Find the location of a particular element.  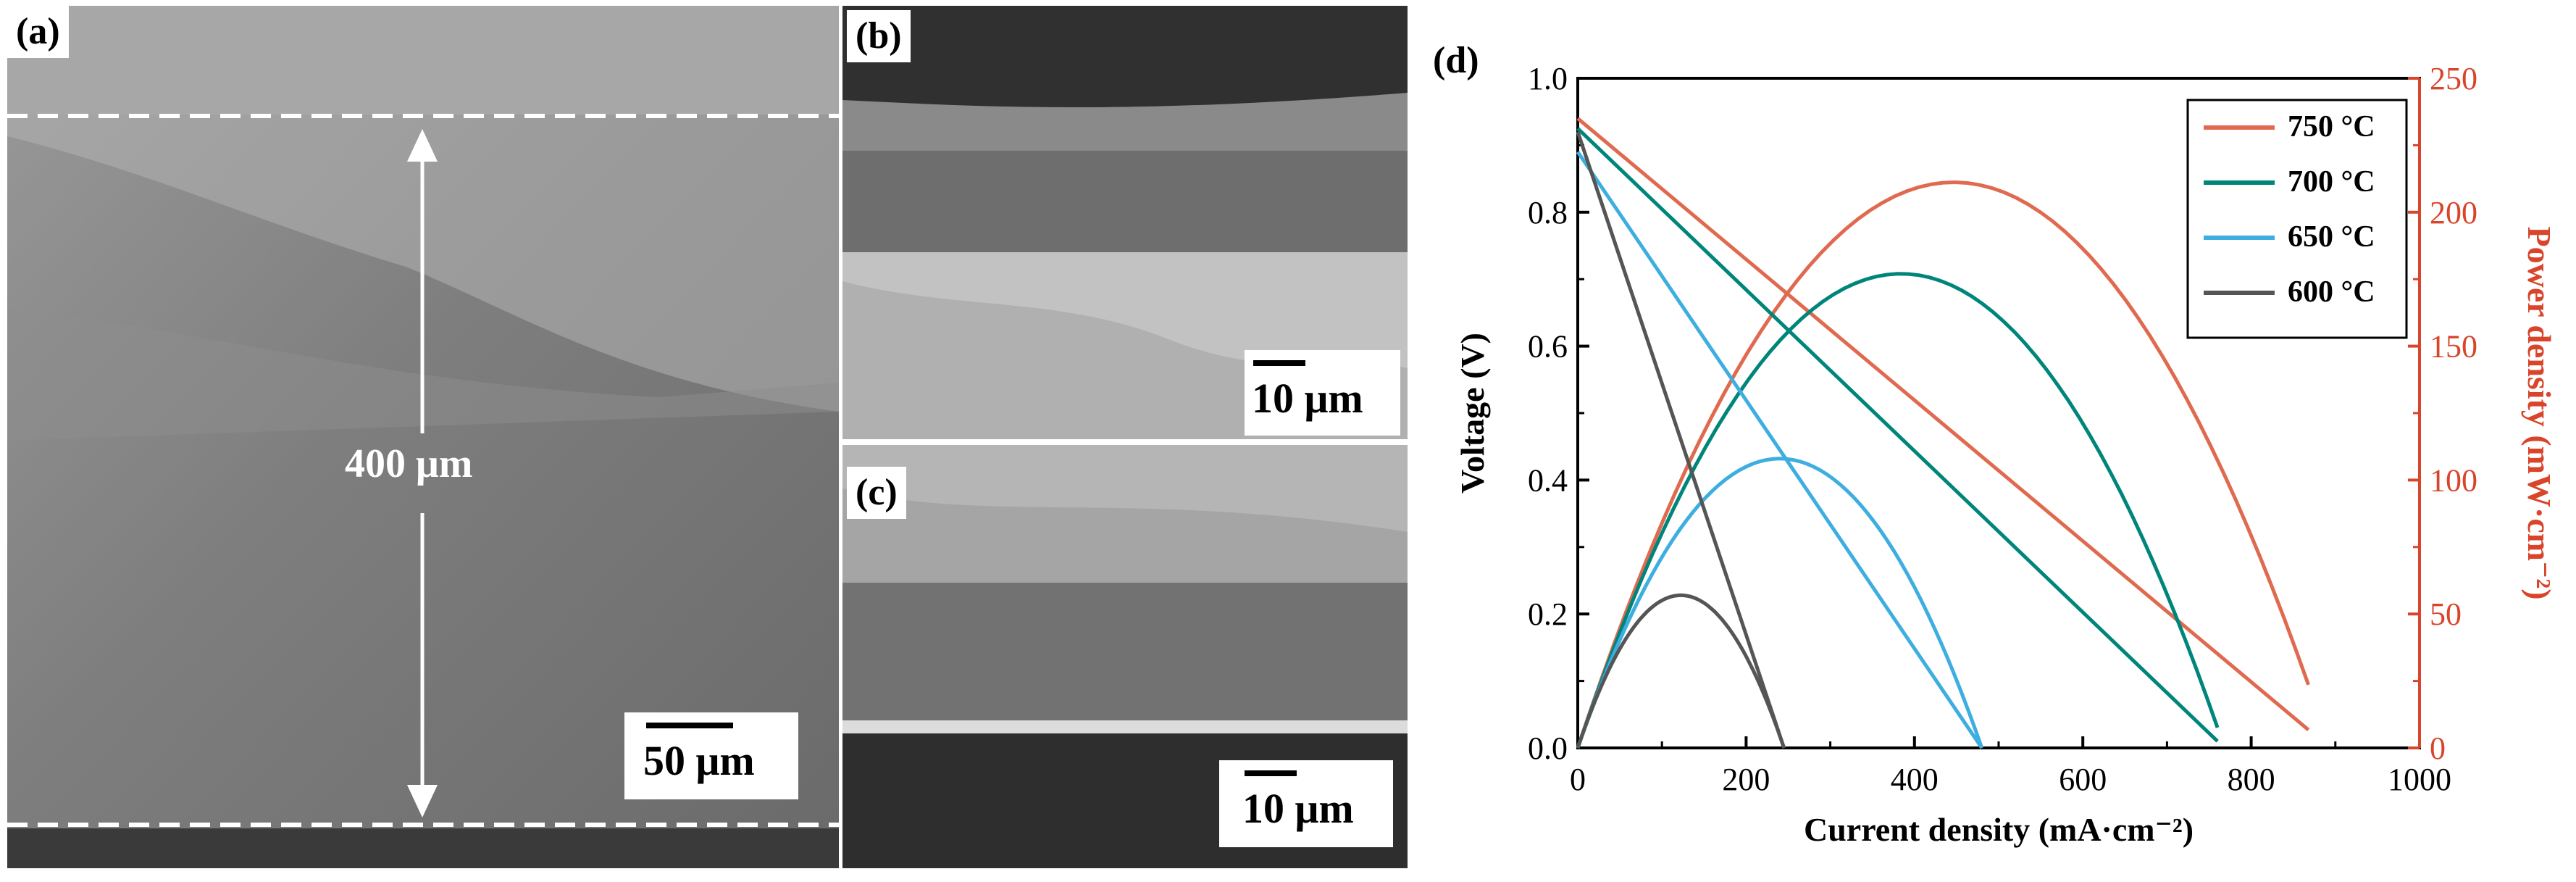

sem-panel-c: (c) 10 μm is located at coordinates (1125, 656).